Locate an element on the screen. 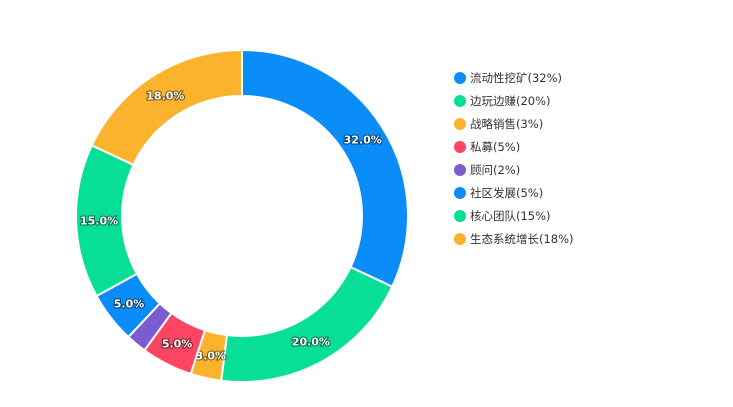  legend-item-边玩边赚: 边玩边赚(20%) is located at coordinates (514, 100).